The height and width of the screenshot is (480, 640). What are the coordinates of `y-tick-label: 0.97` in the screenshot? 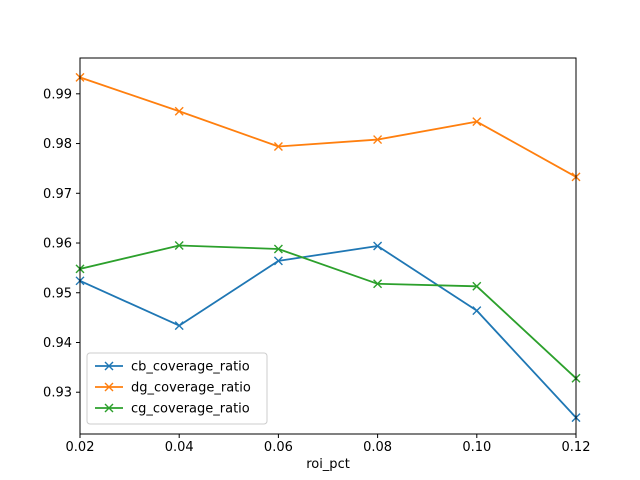 It's located at (57, 194).